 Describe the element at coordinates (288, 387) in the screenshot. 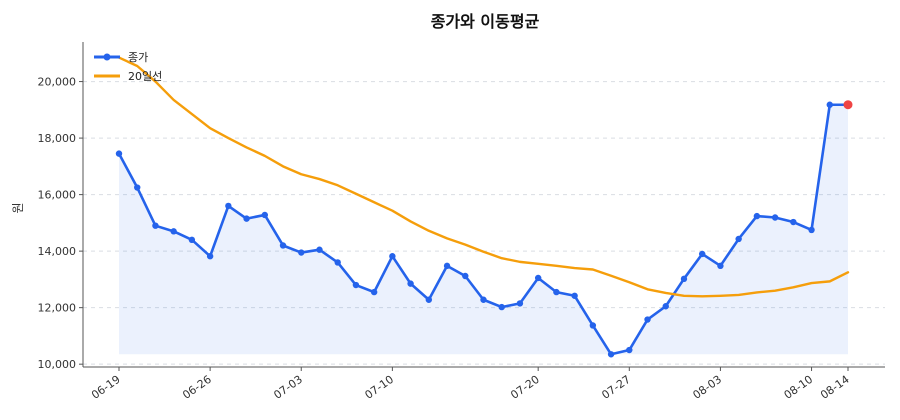

I see `x-tick-label: 07-03` at that location.